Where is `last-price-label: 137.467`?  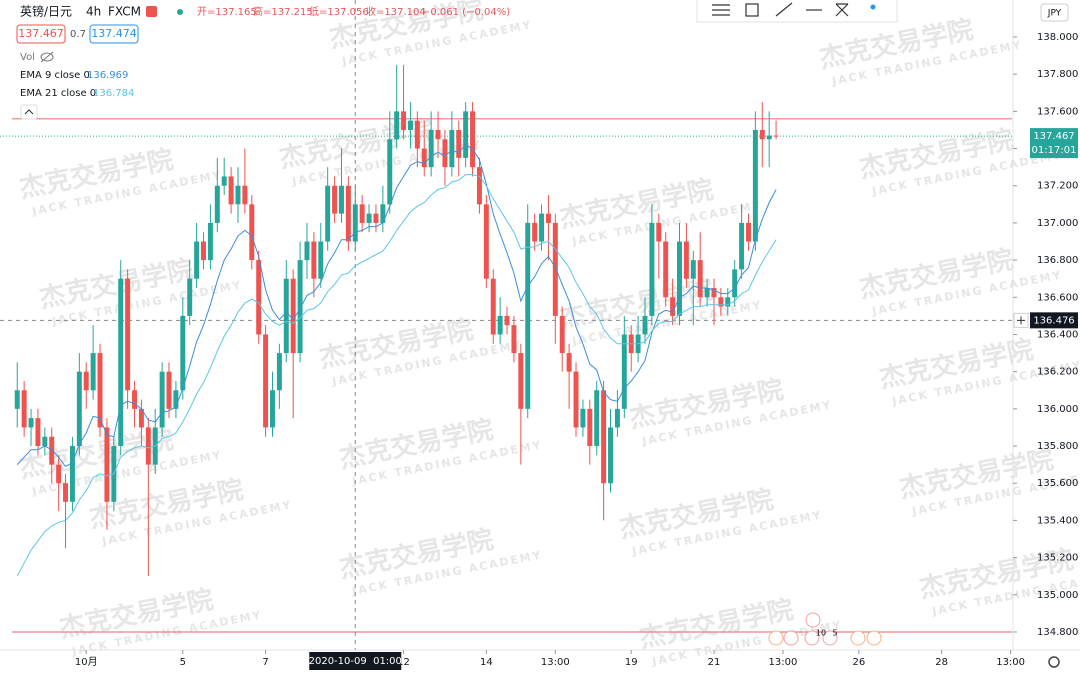
last-price-label: 137.467 is located at coordinates (1053, 136).